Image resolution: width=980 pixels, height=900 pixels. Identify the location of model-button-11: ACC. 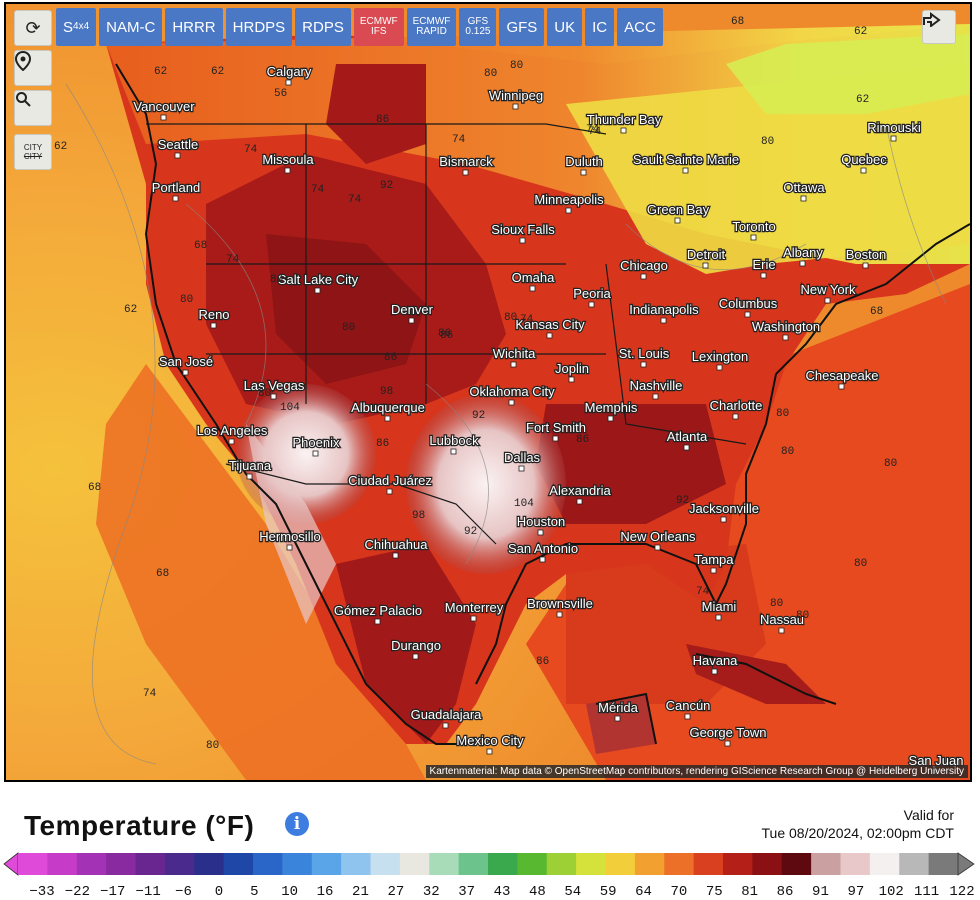
(640, 27).